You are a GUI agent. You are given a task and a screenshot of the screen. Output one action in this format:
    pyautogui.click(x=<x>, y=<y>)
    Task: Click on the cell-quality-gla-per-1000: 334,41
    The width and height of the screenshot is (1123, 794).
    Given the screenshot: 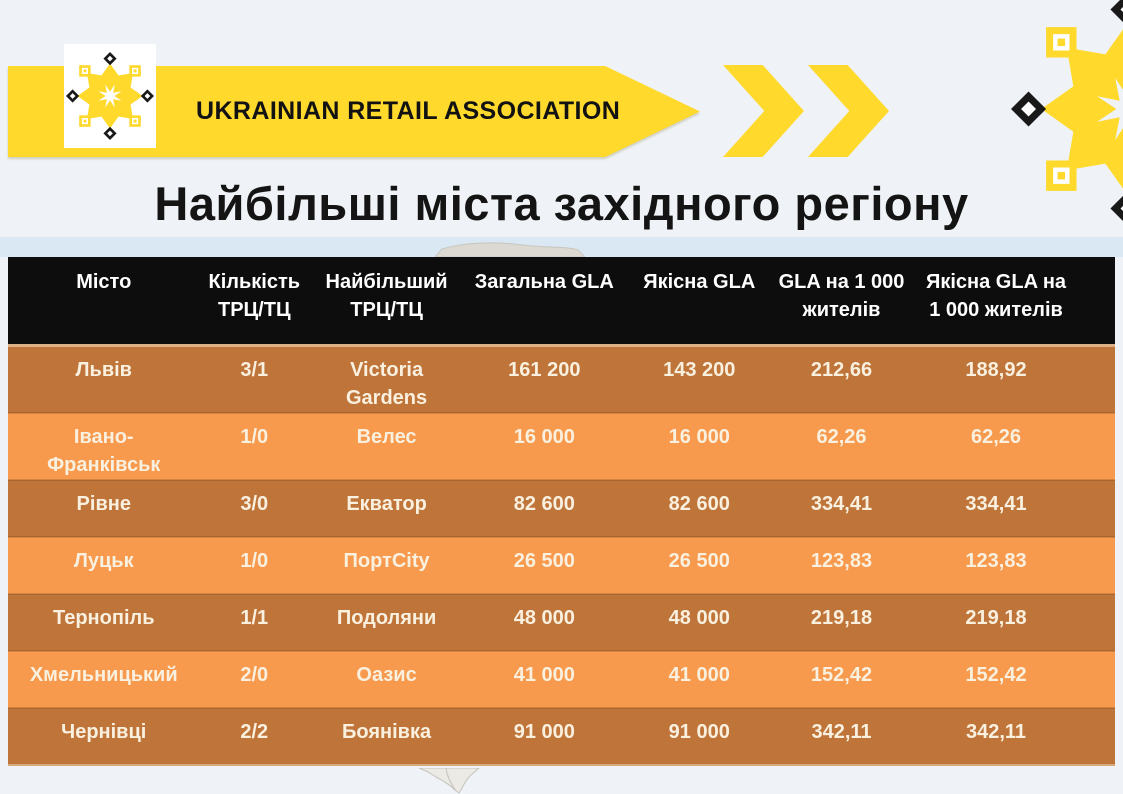 What is the action you would take?
    pyautogui.click(x=1012, y=507)
    